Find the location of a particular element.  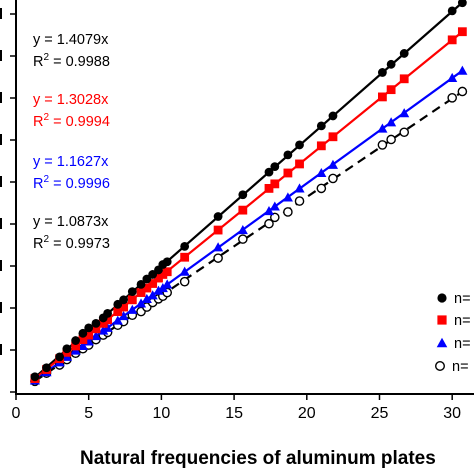

fit-r-squared: R2 = 0.9994 is located at coordinates (71, 121).